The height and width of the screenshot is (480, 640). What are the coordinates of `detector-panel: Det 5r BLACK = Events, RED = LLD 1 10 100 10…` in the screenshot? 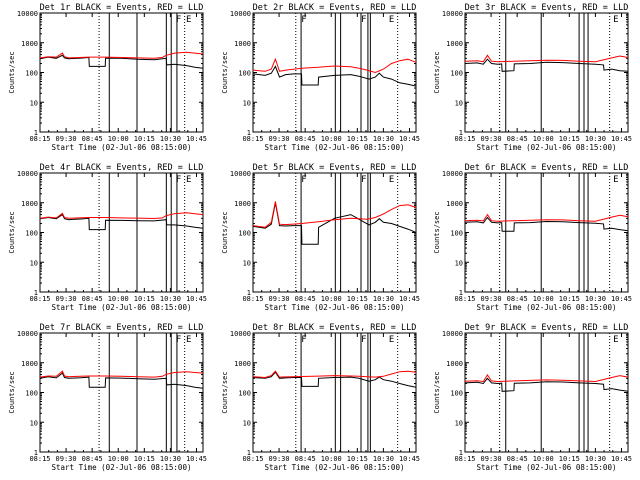 It's located at (320, 237).